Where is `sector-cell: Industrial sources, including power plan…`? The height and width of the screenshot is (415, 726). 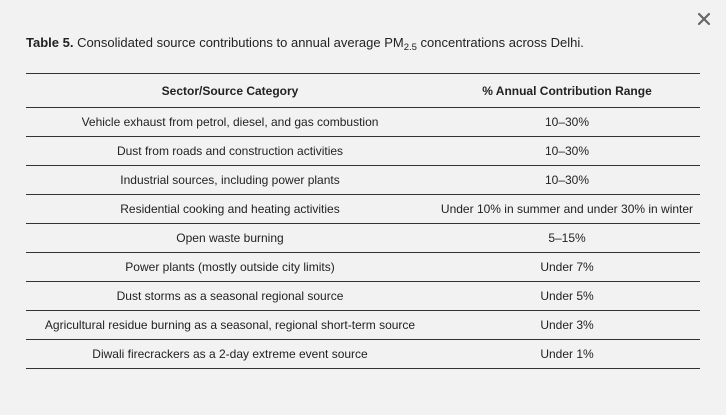
sector-cell: Industrial sources, including power plan… is located at coordinates (230, 180).